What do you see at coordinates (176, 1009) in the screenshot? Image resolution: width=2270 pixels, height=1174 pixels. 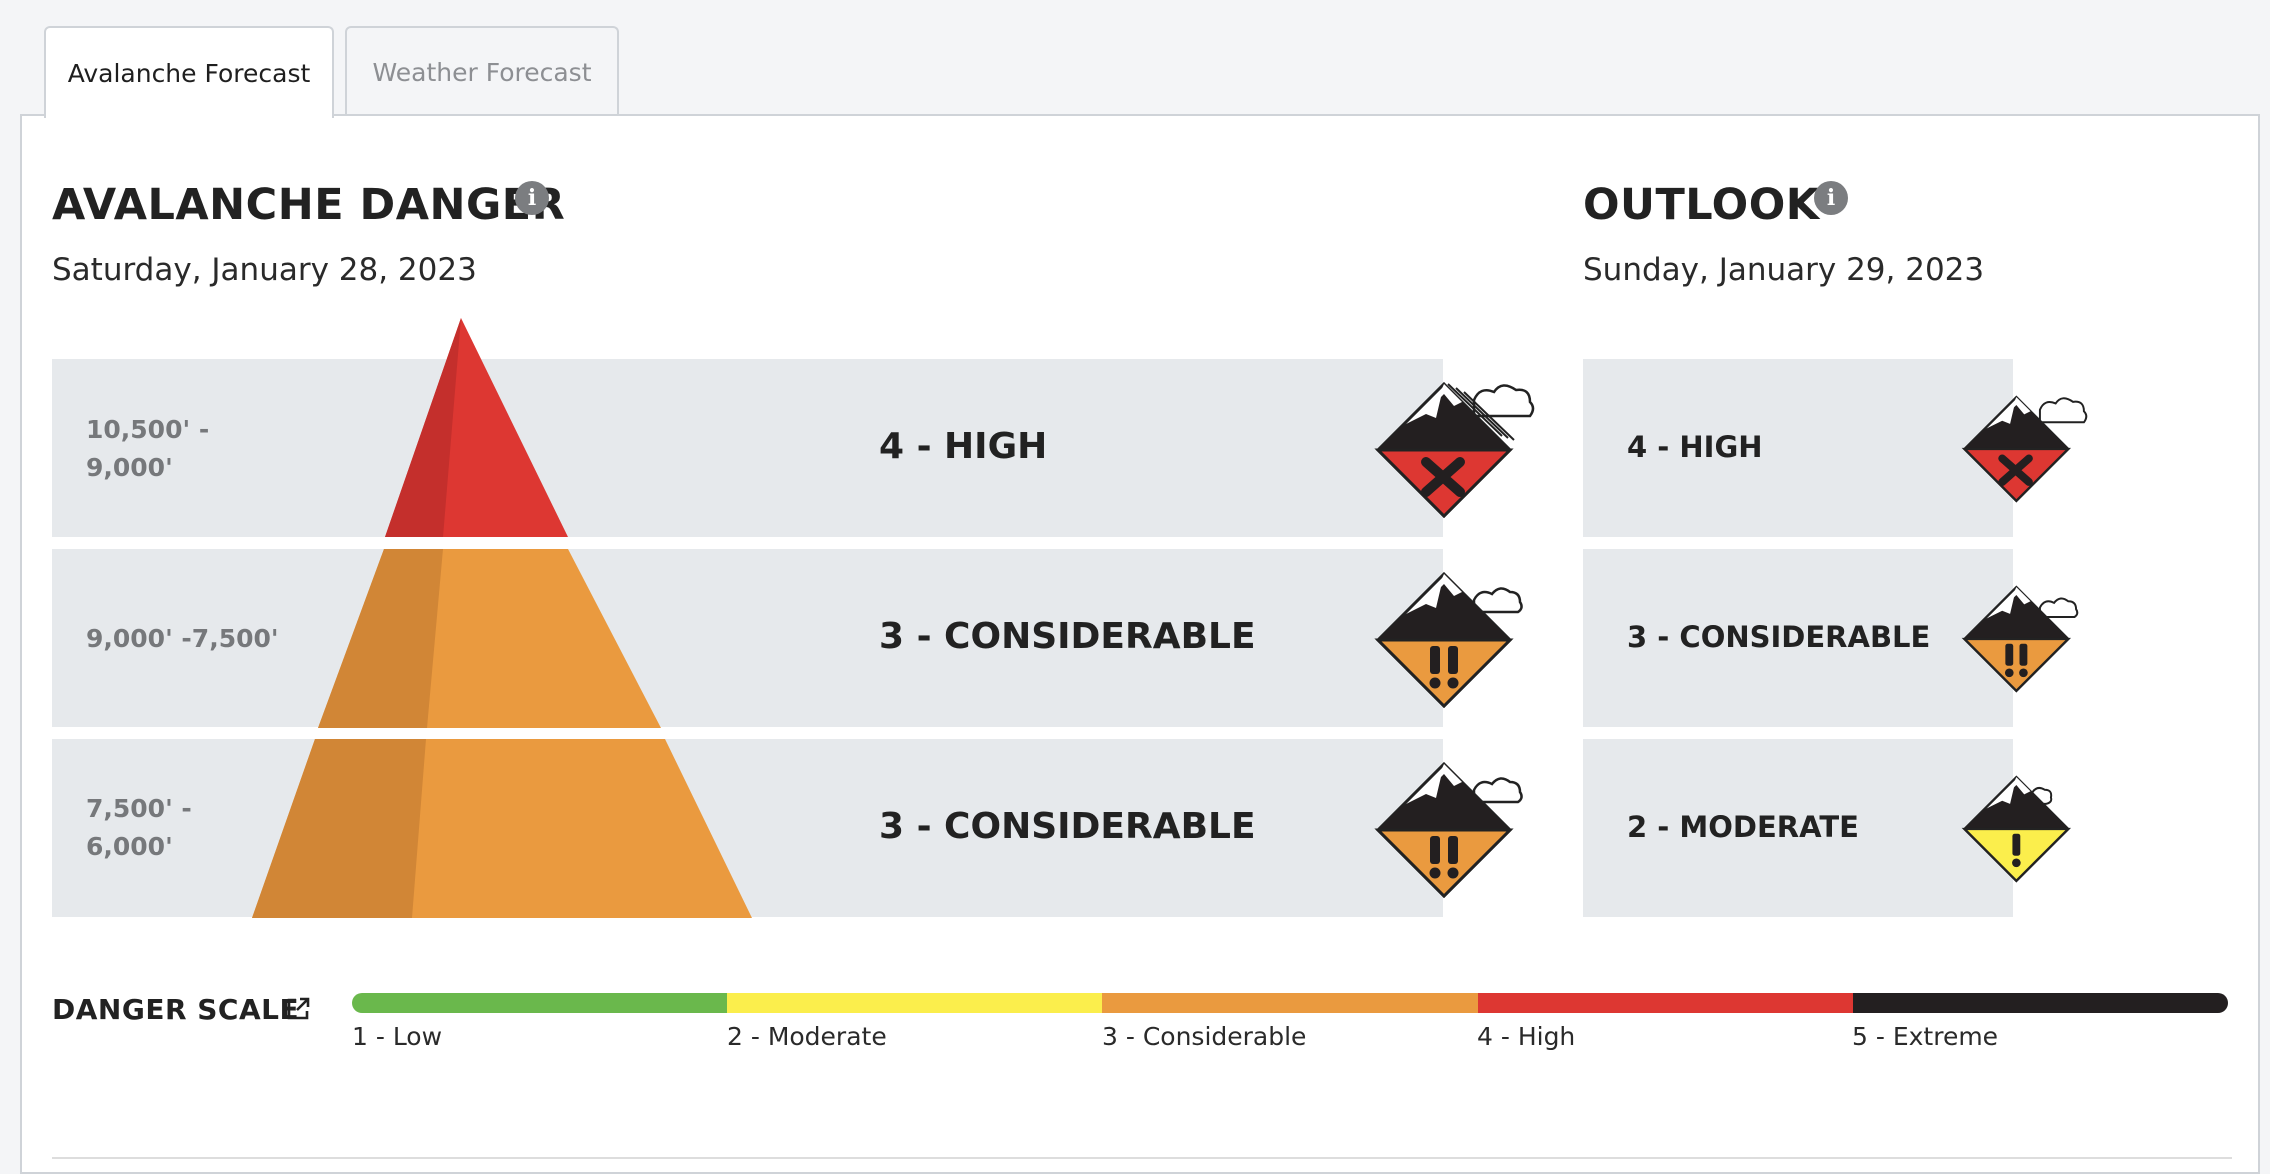 I see `danger-scale-label: DANGER SCALE` at bounding box center [176, 1009].